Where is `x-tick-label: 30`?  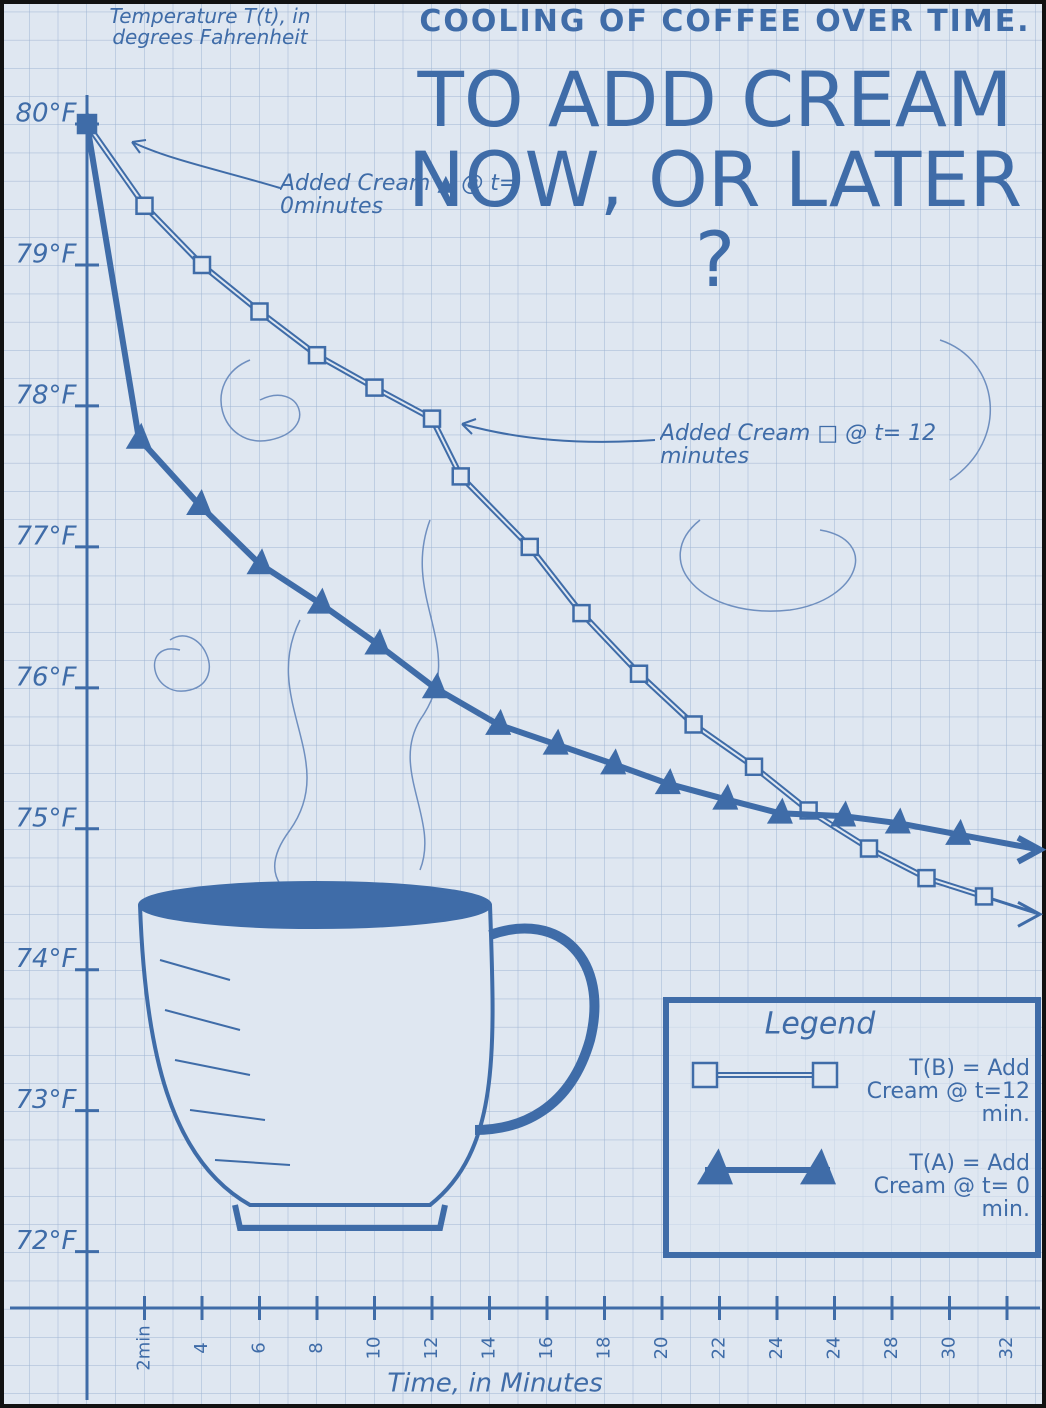
x-tick-label: 30 is located at coordinates (949, 1348).